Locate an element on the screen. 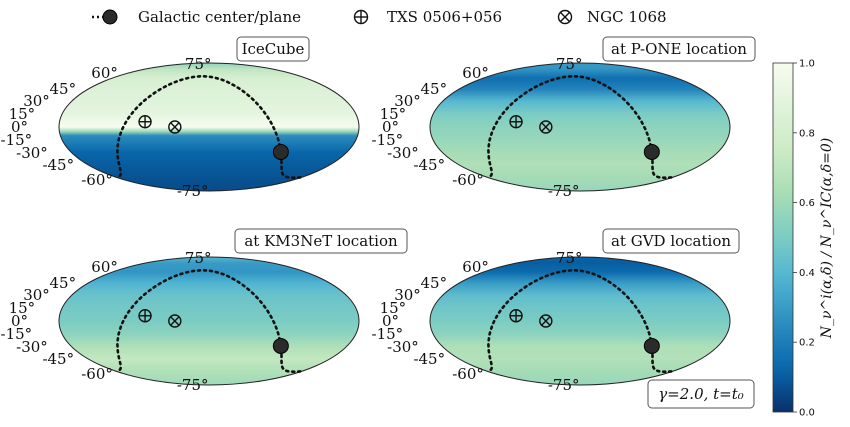  legend-label-txs: TXS 0506+056 is located at coordinates (444, 17).